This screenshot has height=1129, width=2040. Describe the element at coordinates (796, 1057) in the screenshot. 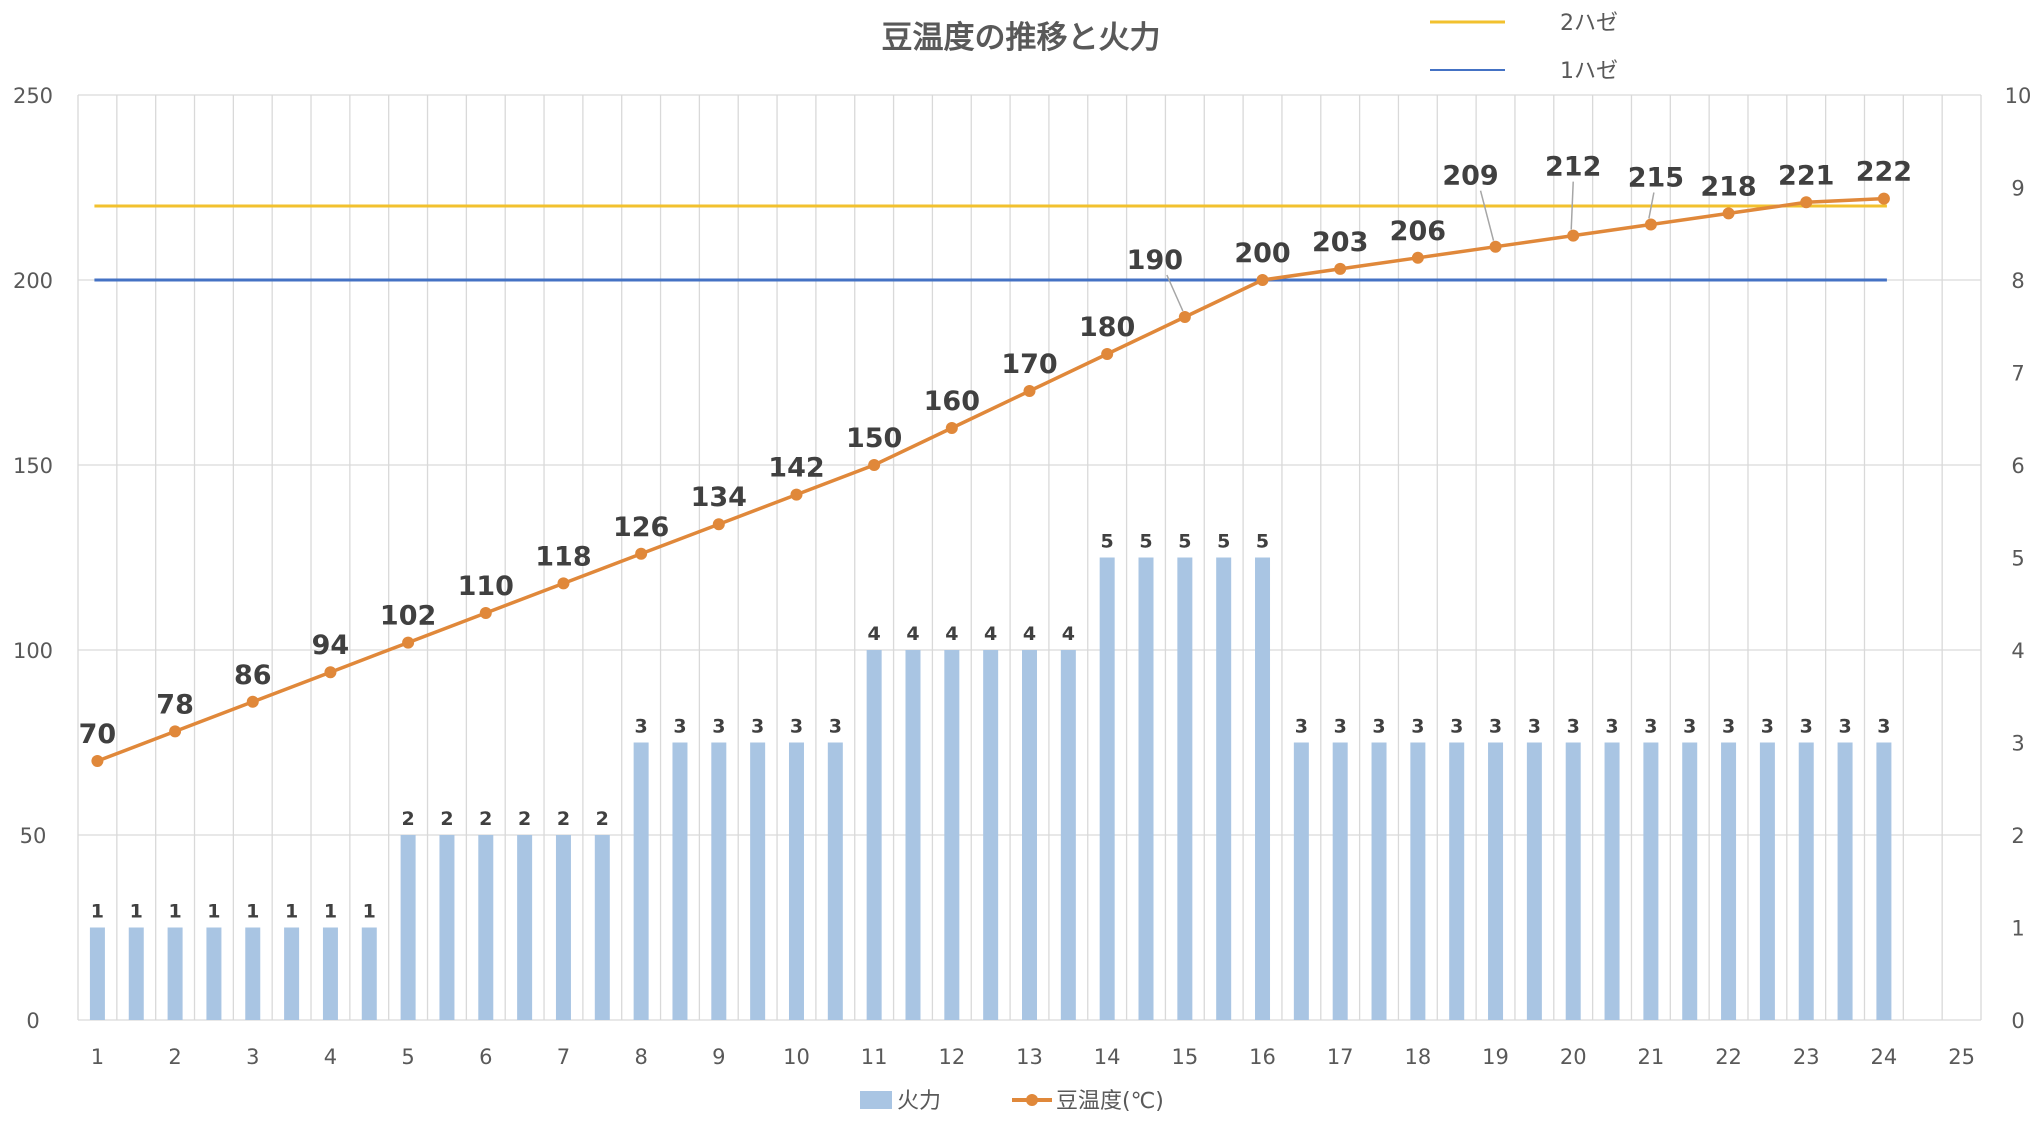

I see `x-tick-label: 10` at that location.